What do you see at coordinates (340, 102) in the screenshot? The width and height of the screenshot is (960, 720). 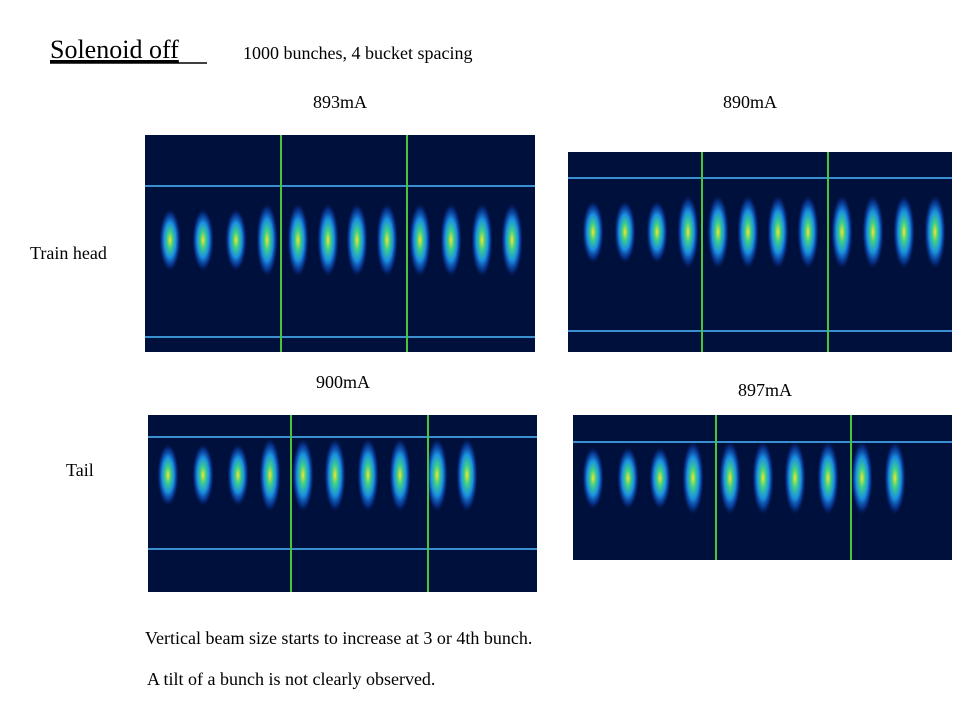 I see `image-label: 893mA` at bounding box center [340, 102].